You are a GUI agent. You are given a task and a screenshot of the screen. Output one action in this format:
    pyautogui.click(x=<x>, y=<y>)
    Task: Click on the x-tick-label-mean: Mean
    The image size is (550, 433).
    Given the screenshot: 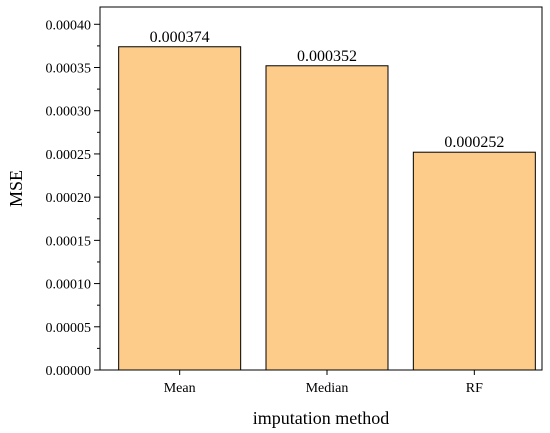 What is the action you would take?
    pyautogui.click(x=180, y=388)
    